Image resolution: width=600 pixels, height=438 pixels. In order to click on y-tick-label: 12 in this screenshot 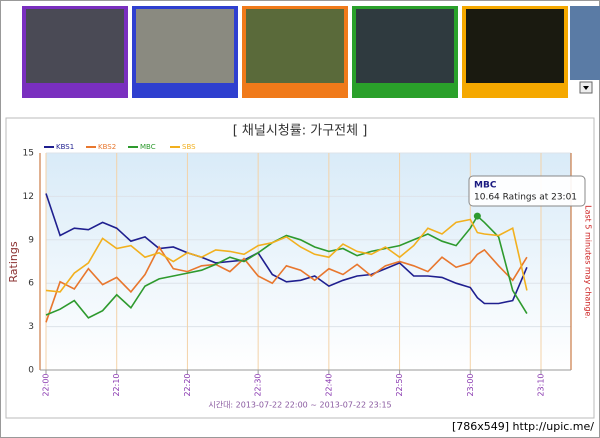, I will do `click(28, 197)`.